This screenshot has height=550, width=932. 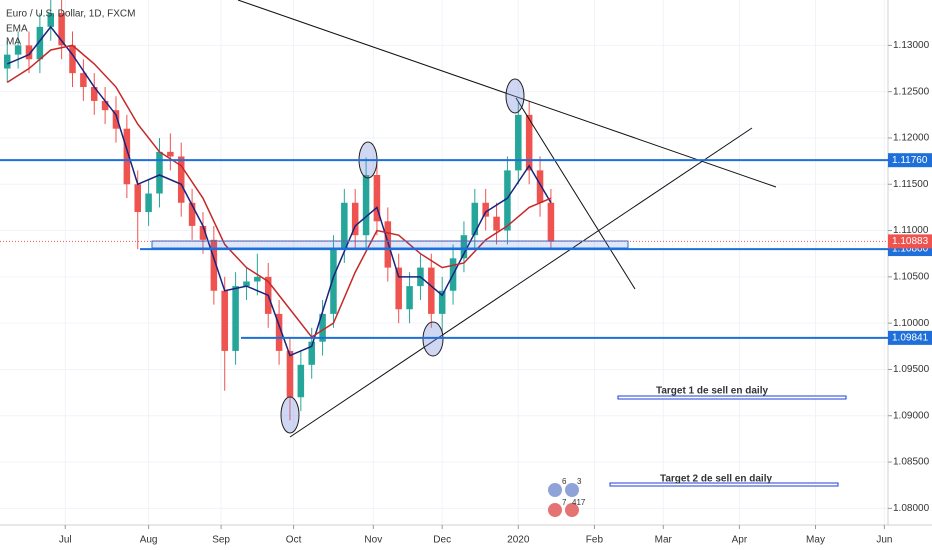 What do you see at coordinates (712, 391) in the screenshot?
I see `annotation: Target 1 de sell en daily` at bounding box center [712, 391].